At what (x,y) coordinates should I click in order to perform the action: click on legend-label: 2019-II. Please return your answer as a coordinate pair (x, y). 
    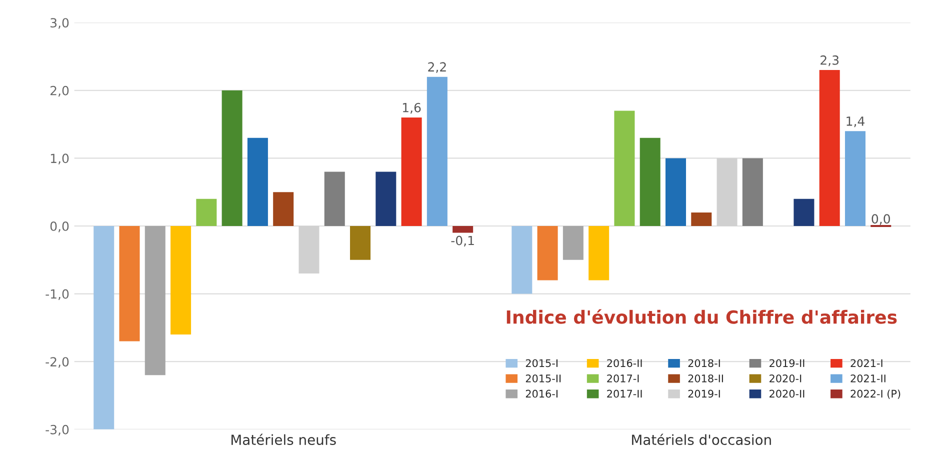
    Looking at the image, I should click on (787, 363).